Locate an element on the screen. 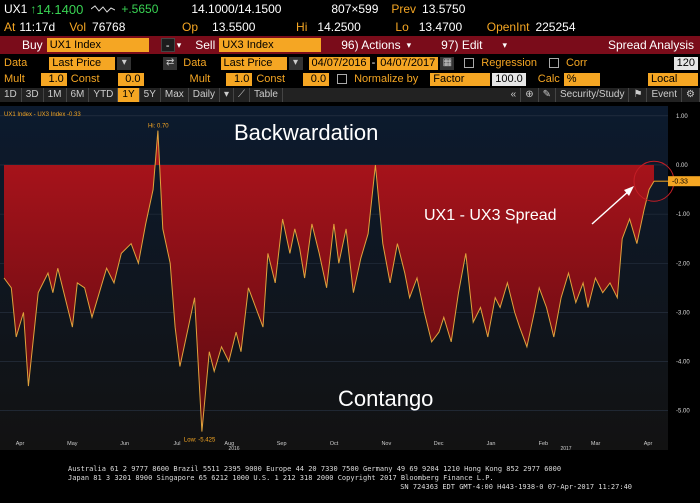 The width and height of the screenshot is (700, 503). normalize-label: Normalize by is located at coordinates (386, 79).